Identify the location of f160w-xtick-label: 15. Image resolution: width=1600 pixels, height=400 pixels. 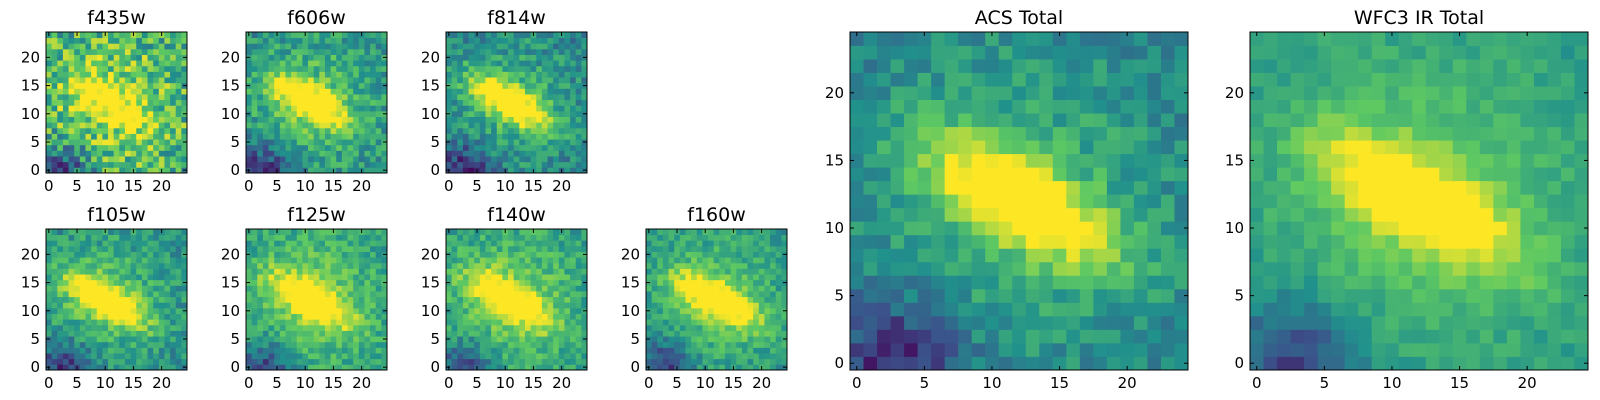
(733, 383).